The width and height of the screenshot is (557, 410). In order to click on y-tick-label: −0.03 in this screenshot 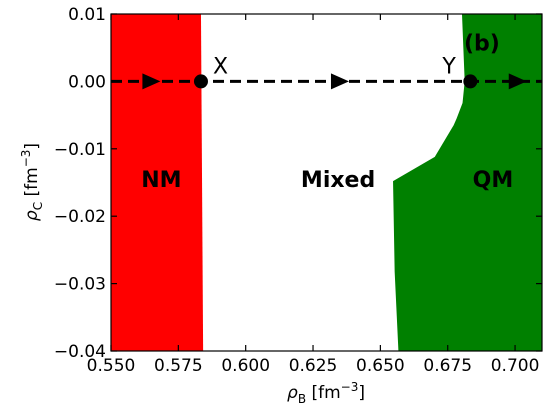, I will do `click(80, 285)`.